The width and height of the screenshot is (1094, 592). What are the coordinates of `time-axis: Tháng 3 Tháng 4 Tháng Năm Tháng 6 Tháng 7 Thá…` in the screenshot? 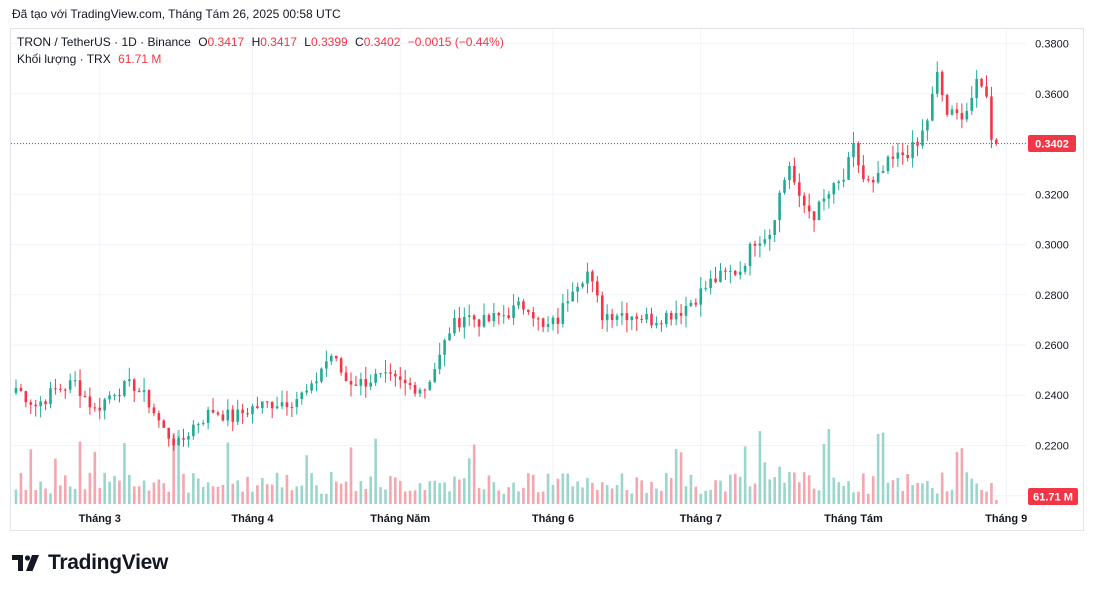 It's located at (553, 519).